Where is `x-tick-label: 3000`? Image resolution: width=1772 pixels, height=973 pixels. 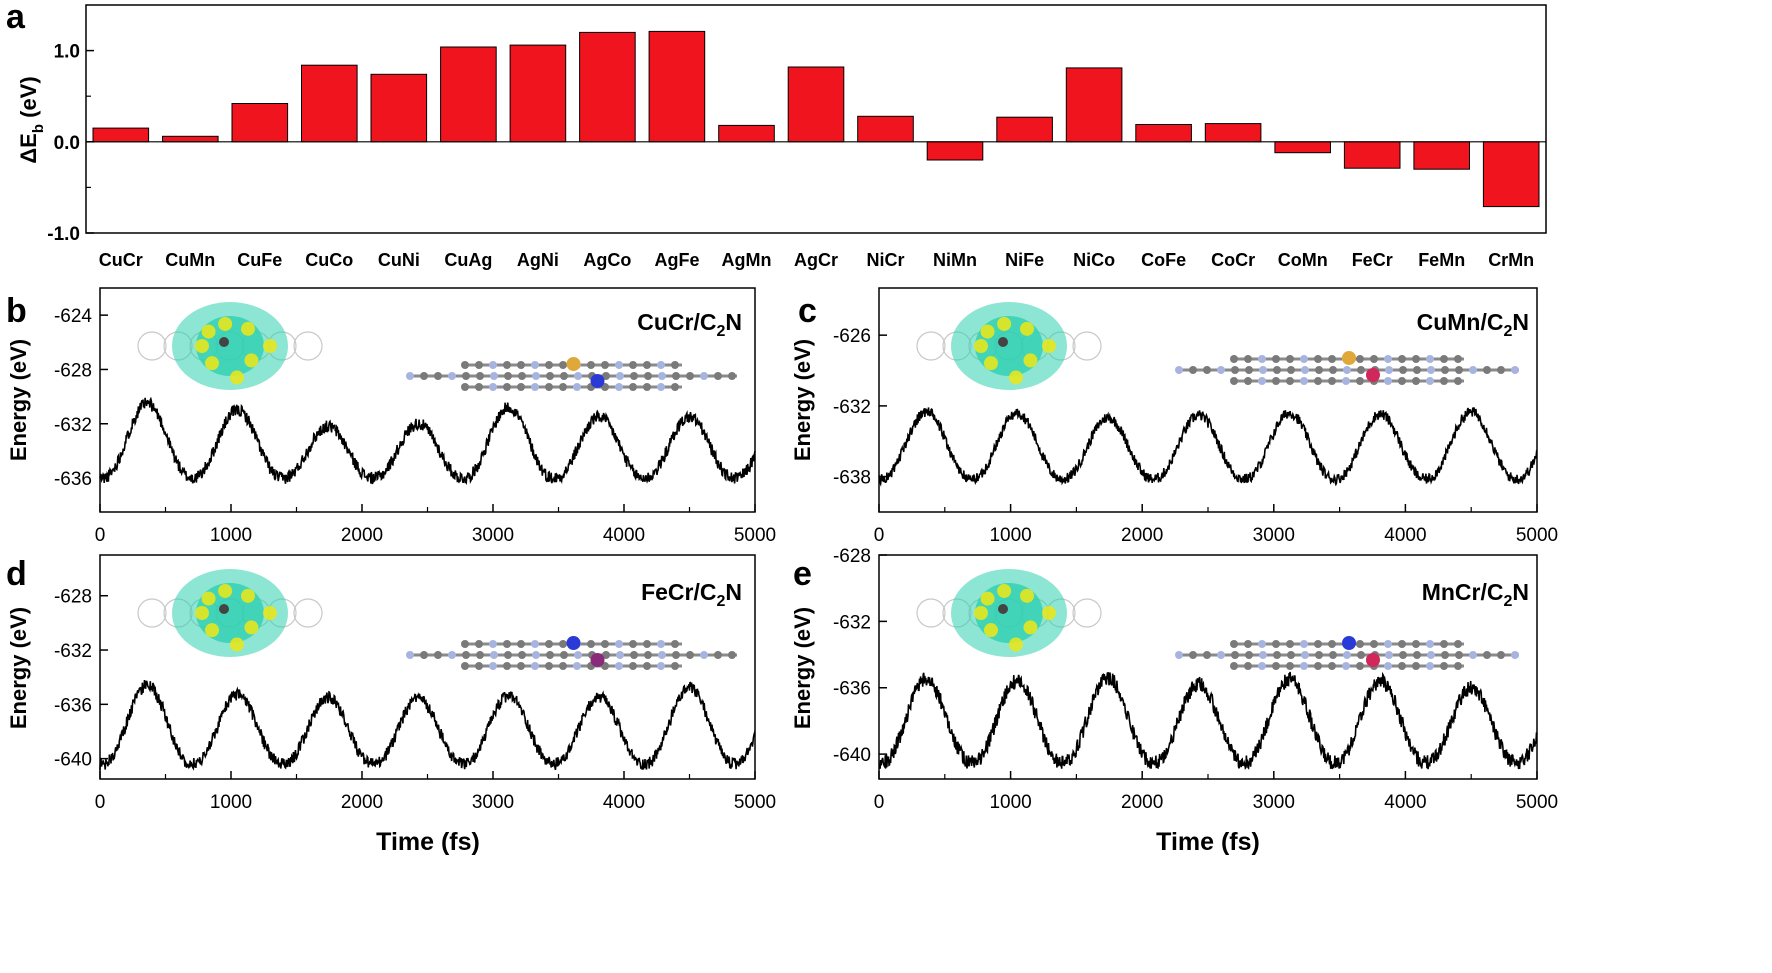 x-tick-label: 3000 is located at coordinates (493, 535).